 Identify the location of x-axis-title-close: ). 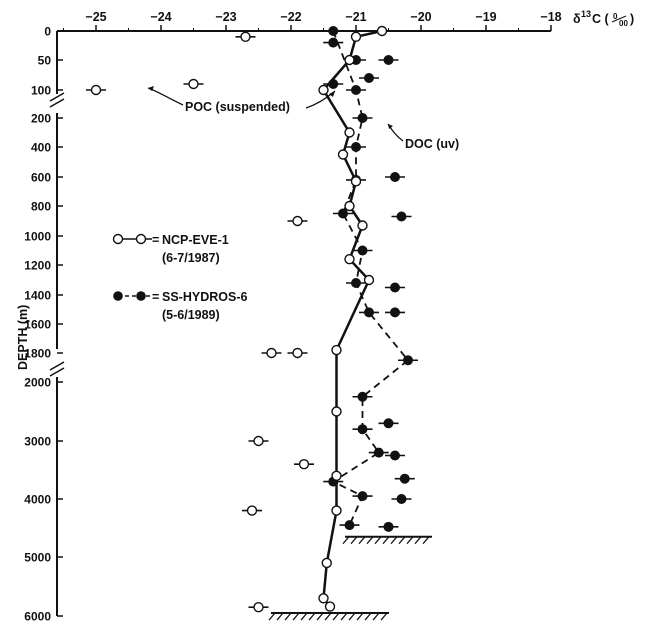
(632, 19).